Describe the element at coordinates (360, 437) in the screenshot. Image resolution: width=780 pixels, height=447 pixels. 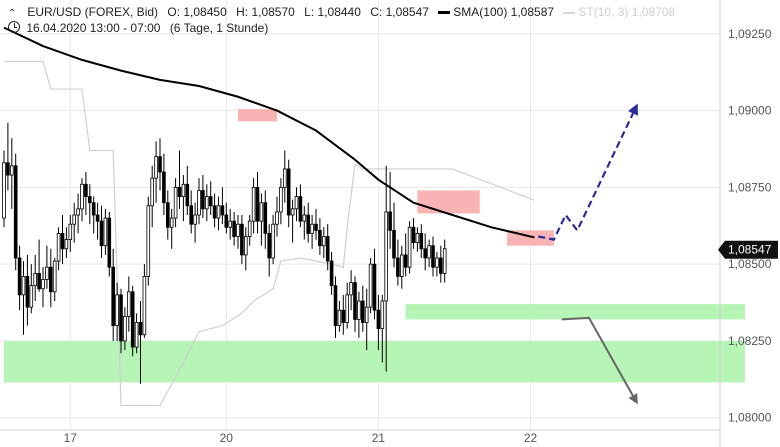
I see `x-axis: 17 20 21 22` at that location.